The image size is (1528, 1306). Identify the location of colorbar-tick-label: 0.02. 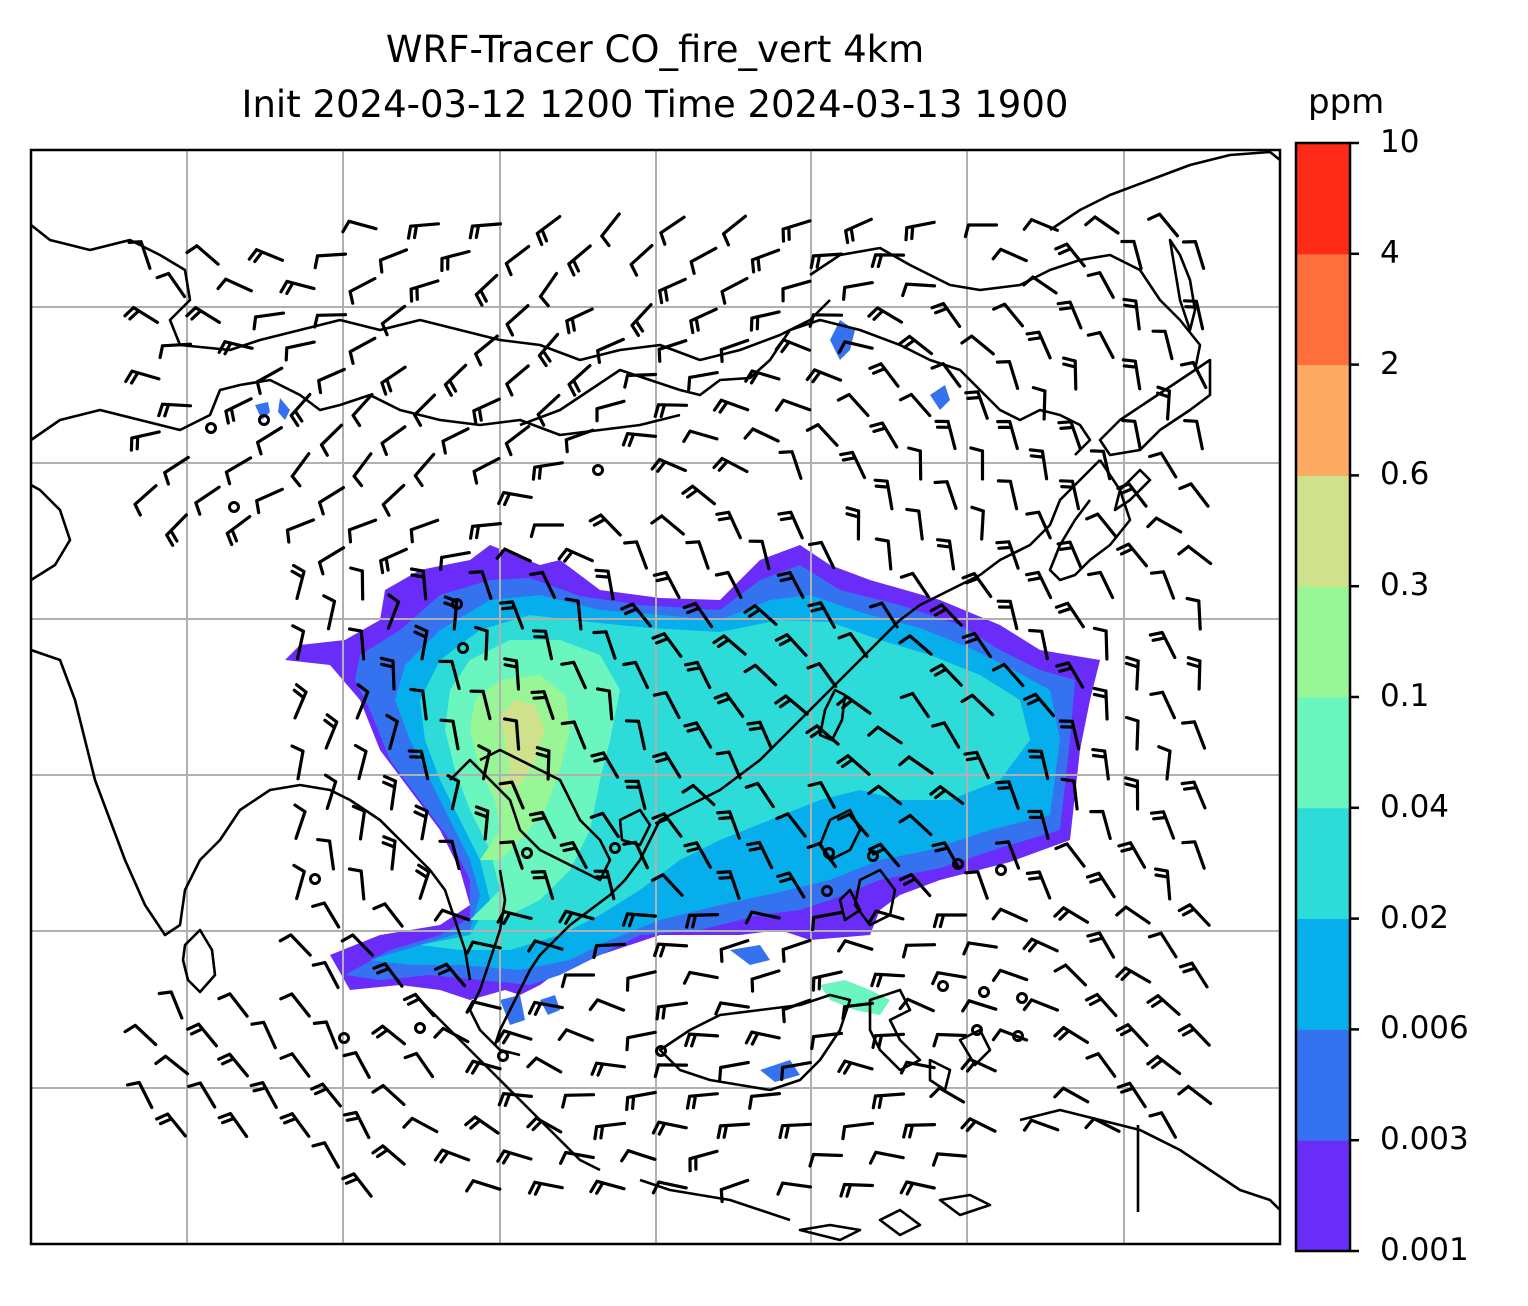
(1415, 917).